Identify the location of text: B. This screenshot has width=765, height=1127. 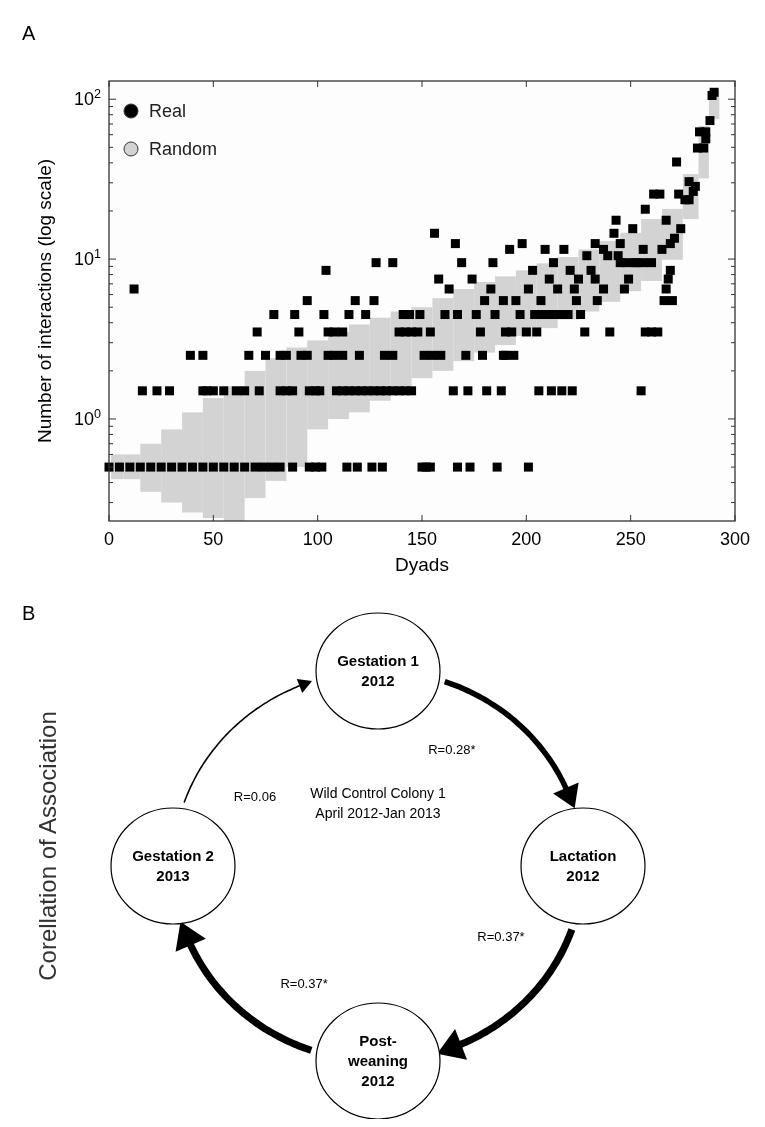
(29, 613).